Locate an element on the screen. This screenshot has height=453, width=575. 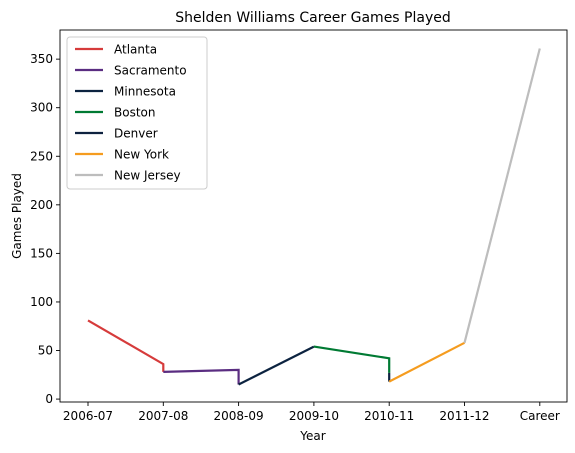
y-tick-label: 0 is located at coordinates (49, 399).